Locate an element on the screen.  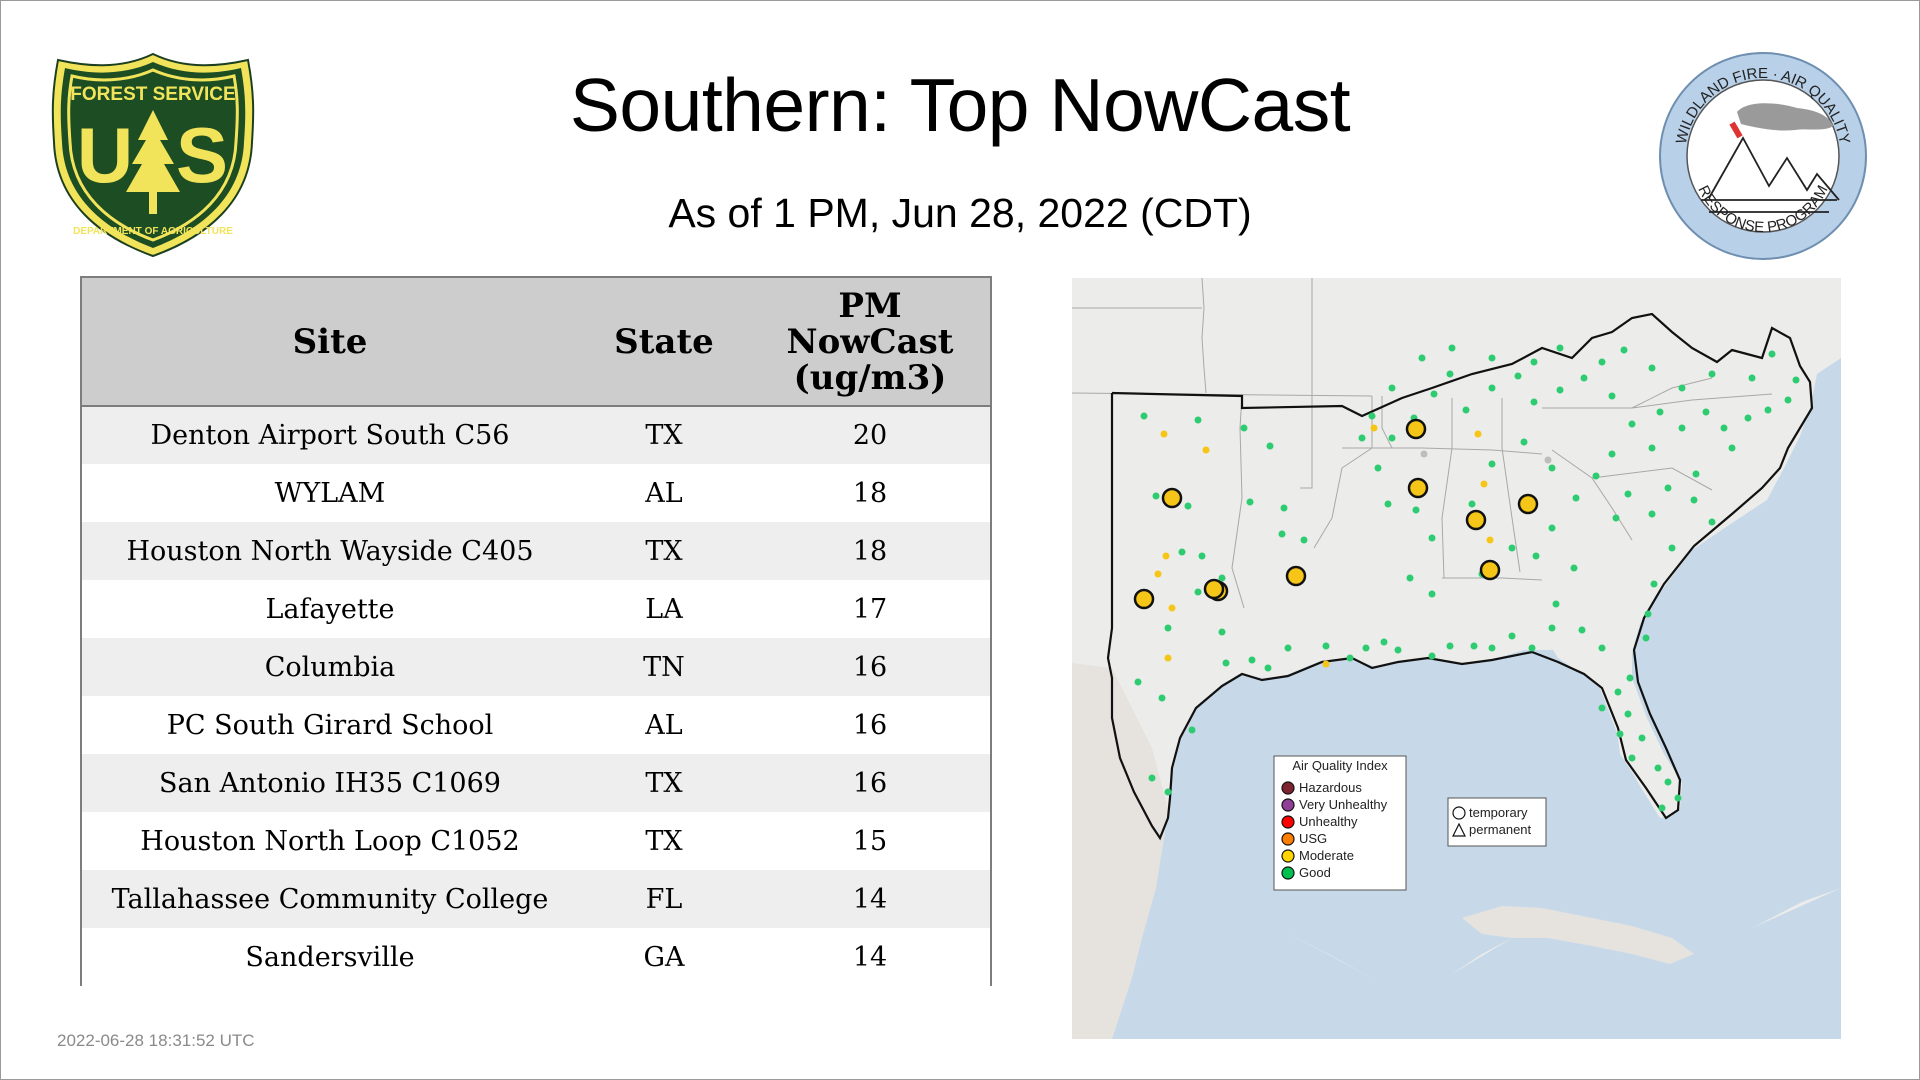
smoke-plume-icon is located at coordinates (1785, 117).